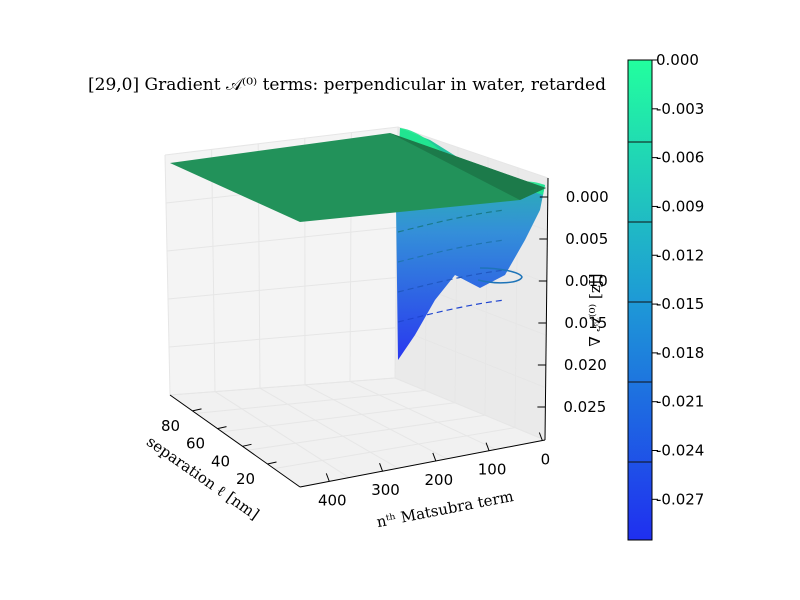 The image size is (800, 600). I want to click on surface-plateau-edge, so click(468, 166).